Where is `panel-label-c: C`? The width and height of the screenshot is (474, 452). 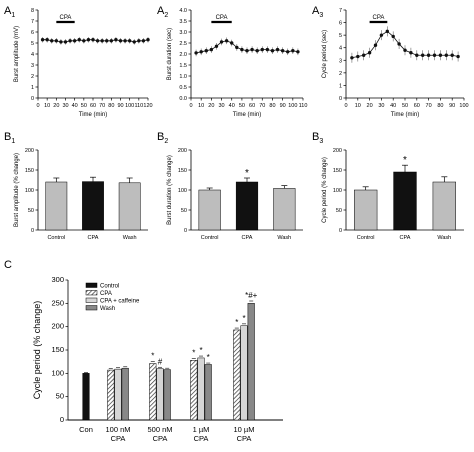 panel-label-c: C is located at coordinates (8, 265).